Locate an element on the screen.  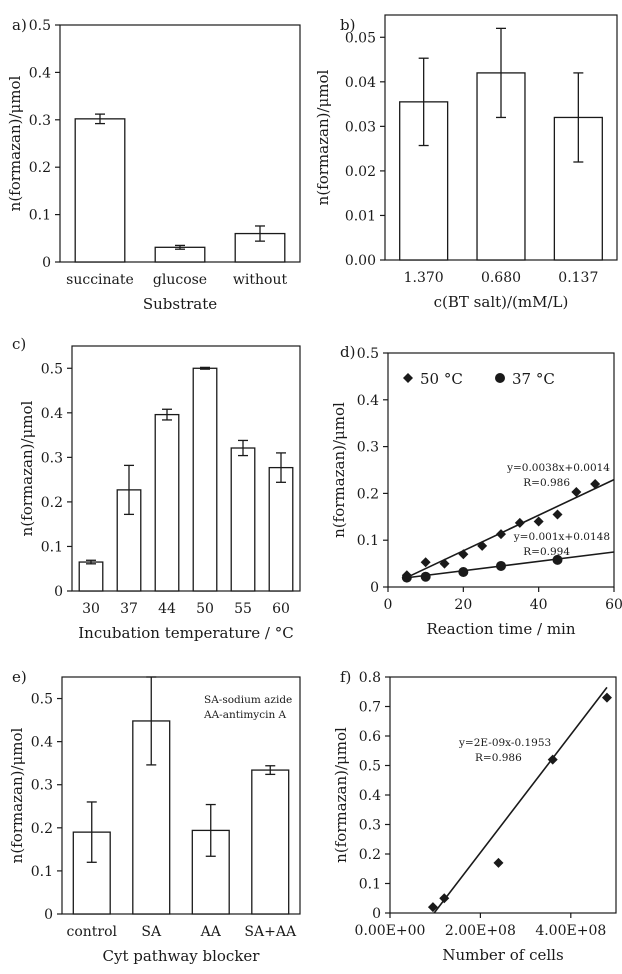
legend-label: 37 °C is located at coordinates (533, 379).